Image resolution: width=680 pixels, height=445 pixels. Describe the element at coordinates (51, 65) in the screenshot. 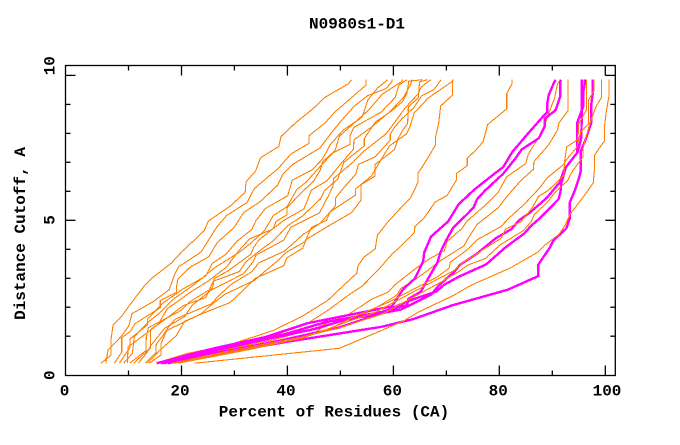

I see `svg-text: 10` at that location.